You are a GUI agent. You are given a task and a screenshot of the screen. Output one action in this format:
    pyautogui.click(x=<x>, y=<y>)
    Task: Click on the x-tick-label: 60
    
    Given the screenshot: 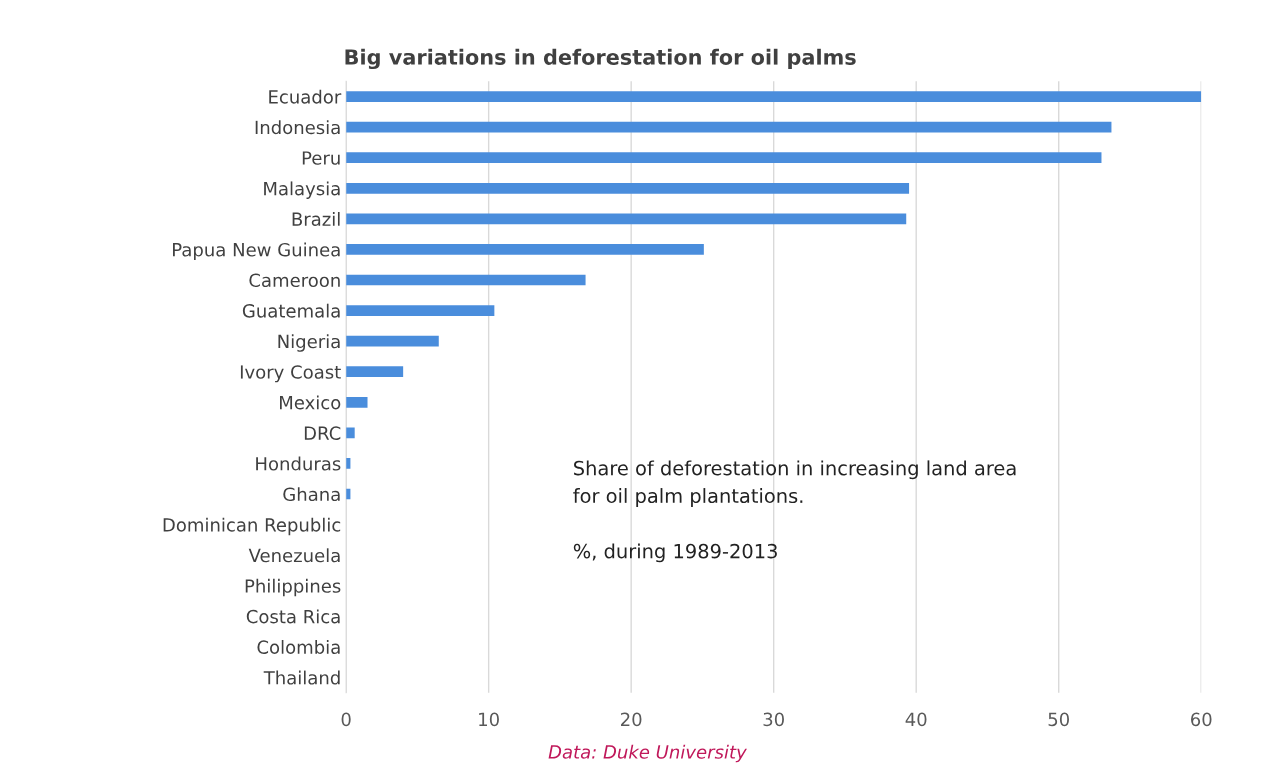 What is the action you would take?
    pyautogui.click(x=1201, y=719)
    